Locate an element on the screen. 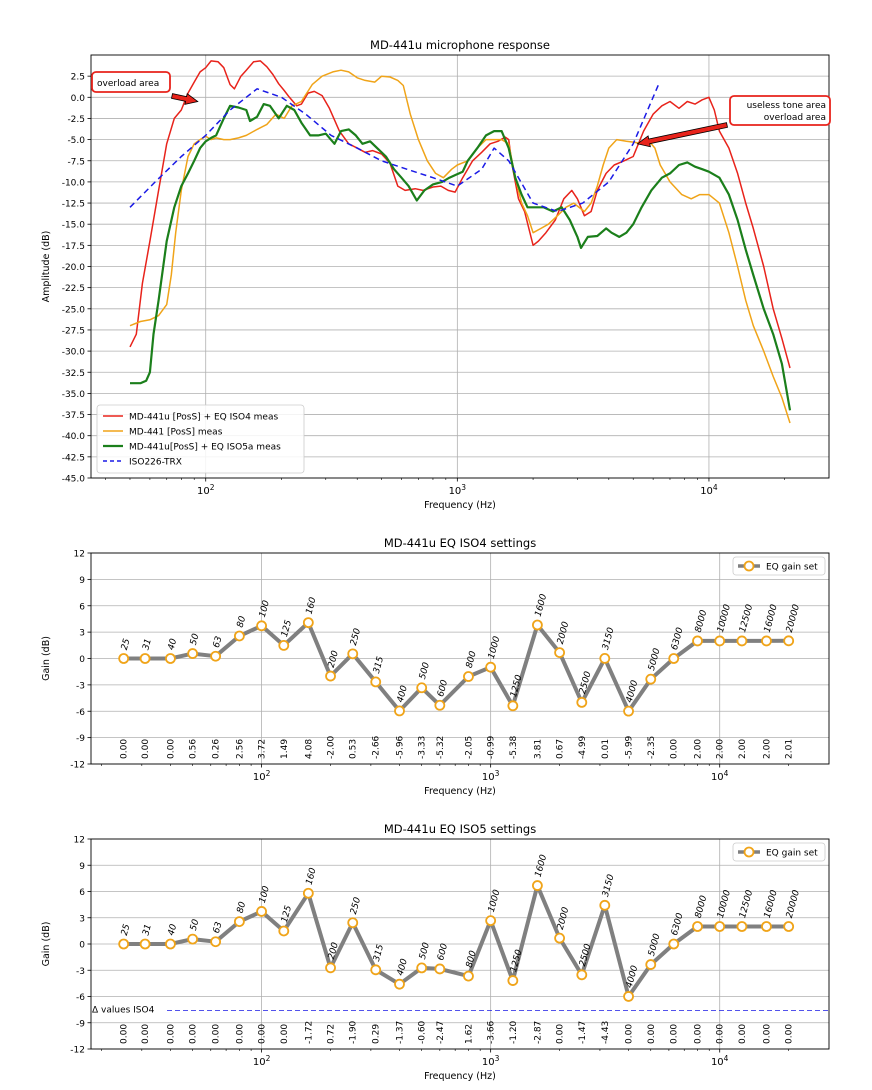 This screenshot has width=872, height=1090. legend-label-4: ISO226-TRX is located at coordinates (155, 463).